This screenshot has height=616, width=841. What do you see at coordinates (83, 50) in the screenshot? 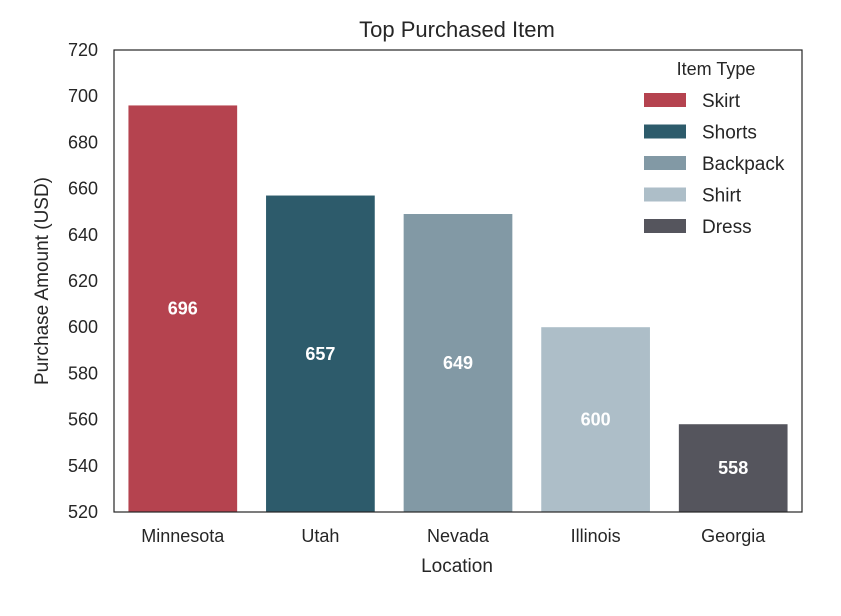
I see `y-tick-label: 720` at bounding box center [83, 50].